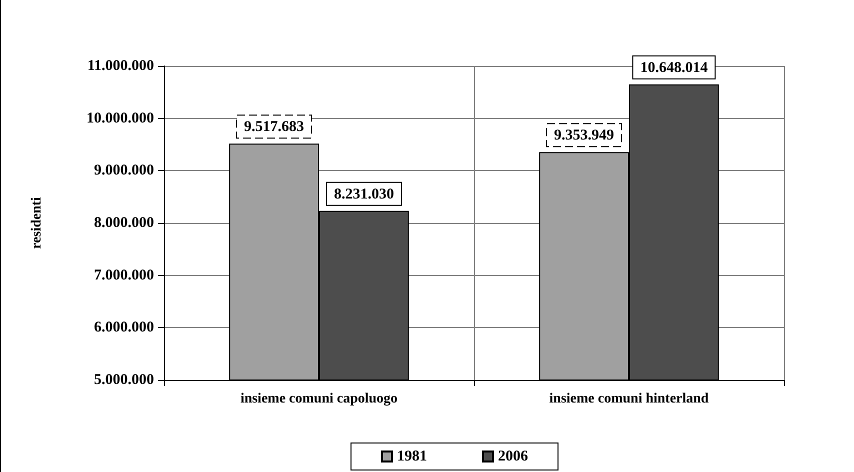 The width and height of the screenshot is (854, 472). Describe the element at coordinates (124, 170) in the screenshot. I see `y-tick-label: 9.000.000` at that location.